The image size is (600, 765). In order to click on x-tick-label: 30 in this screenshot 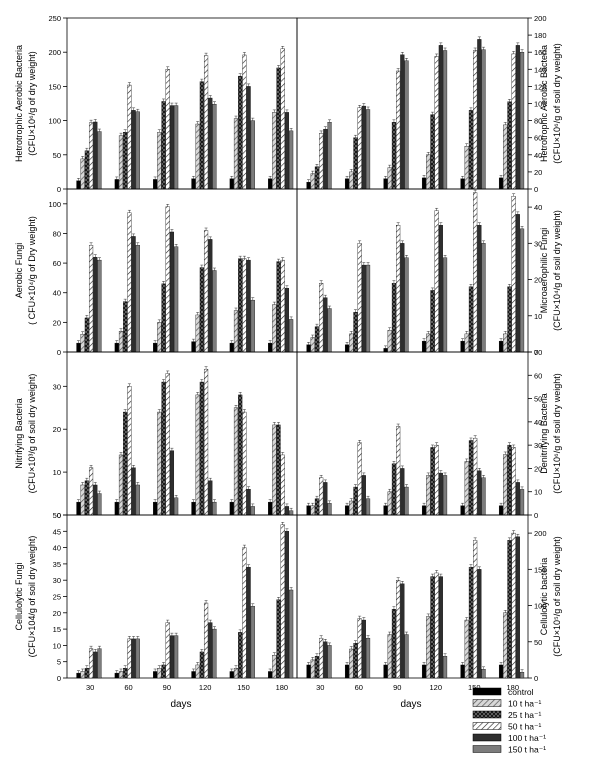, I will do `click(320, 687)`.